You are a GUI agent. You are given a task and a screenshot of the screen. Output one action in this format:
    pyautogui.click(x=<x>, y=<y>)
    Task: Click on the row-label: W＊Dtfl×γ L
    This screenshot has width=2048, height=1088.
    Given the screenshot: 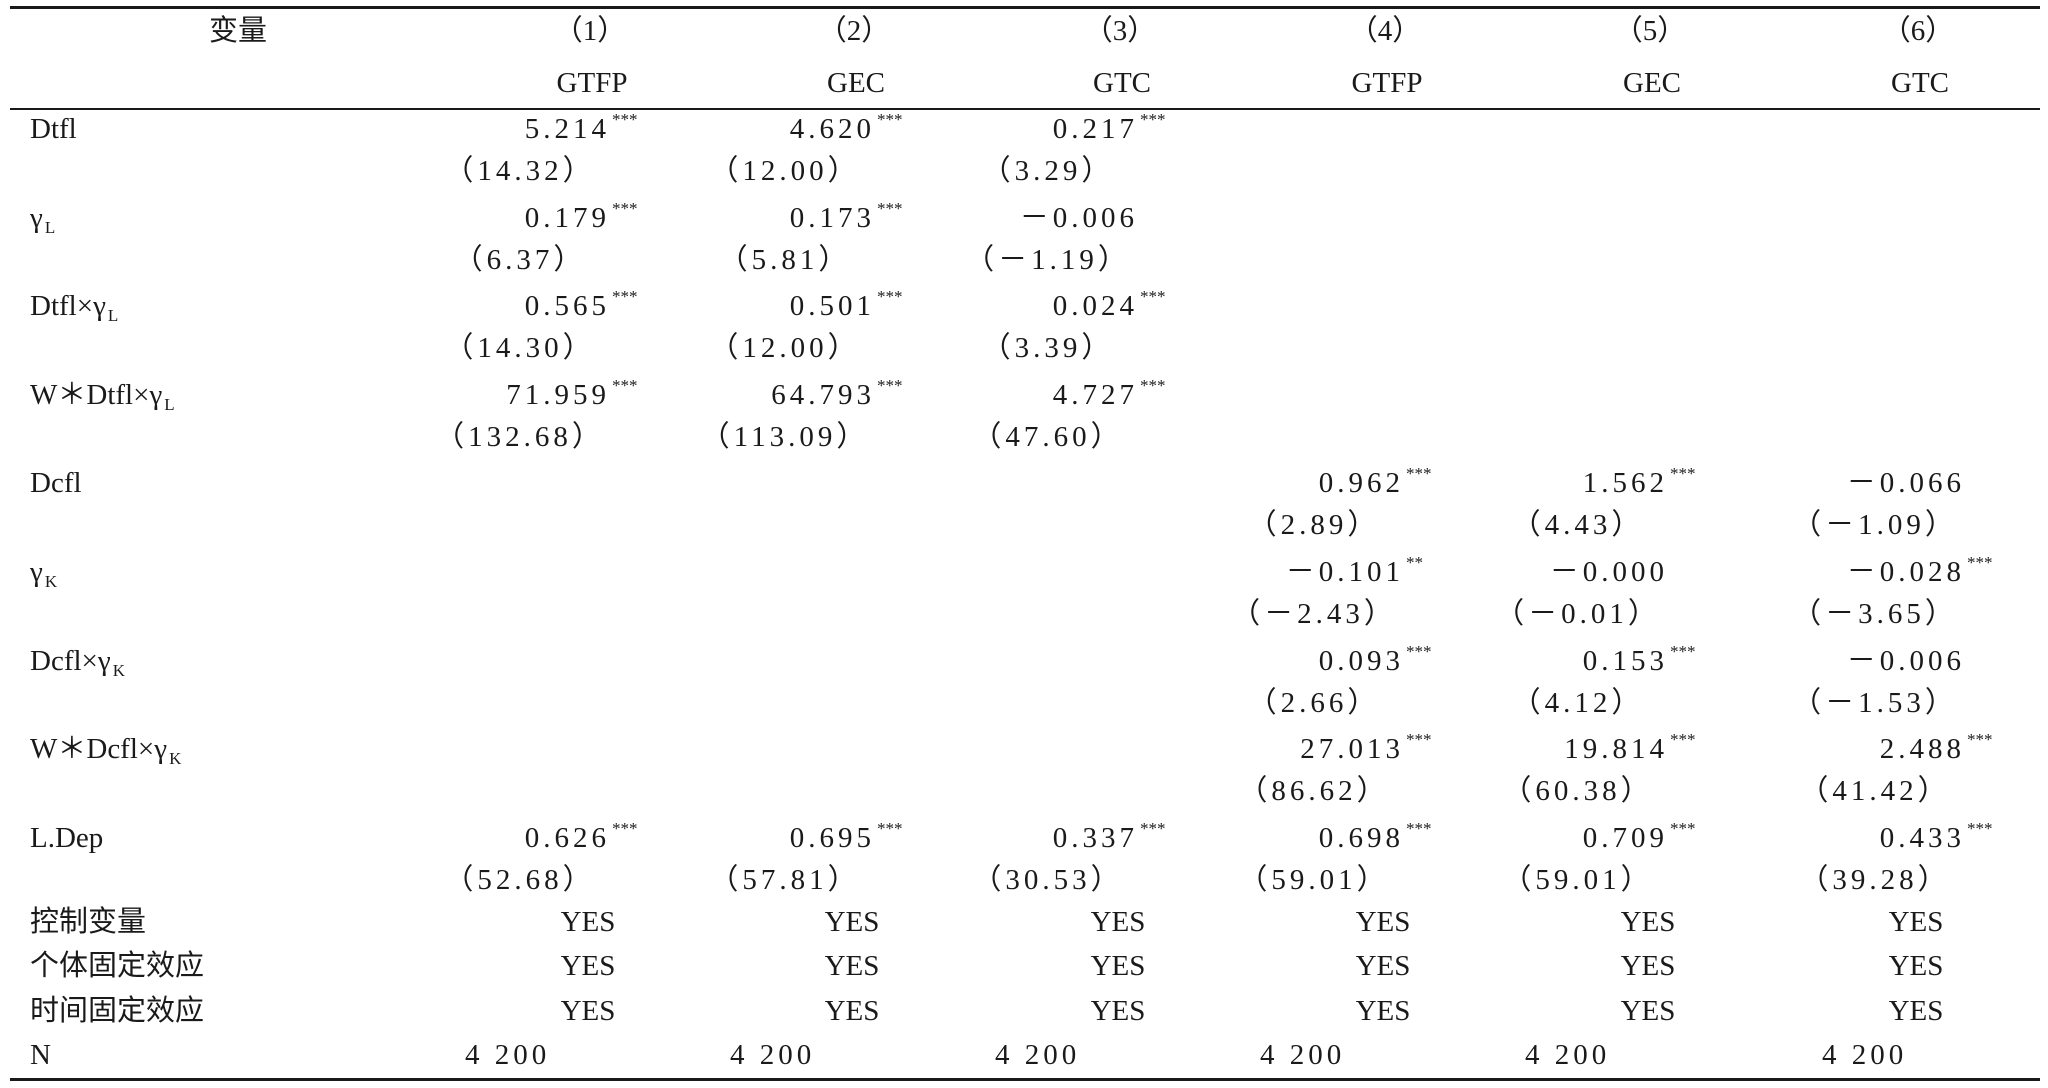 What is the action you would take?
    pyautogui.click(x=102, y=400)
    